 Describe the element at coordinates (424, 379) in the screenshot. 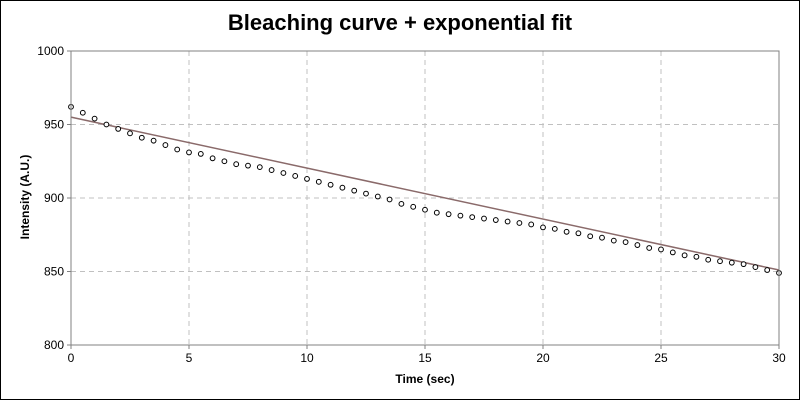

I see `x-axis-label: Time (sec)` at that location.